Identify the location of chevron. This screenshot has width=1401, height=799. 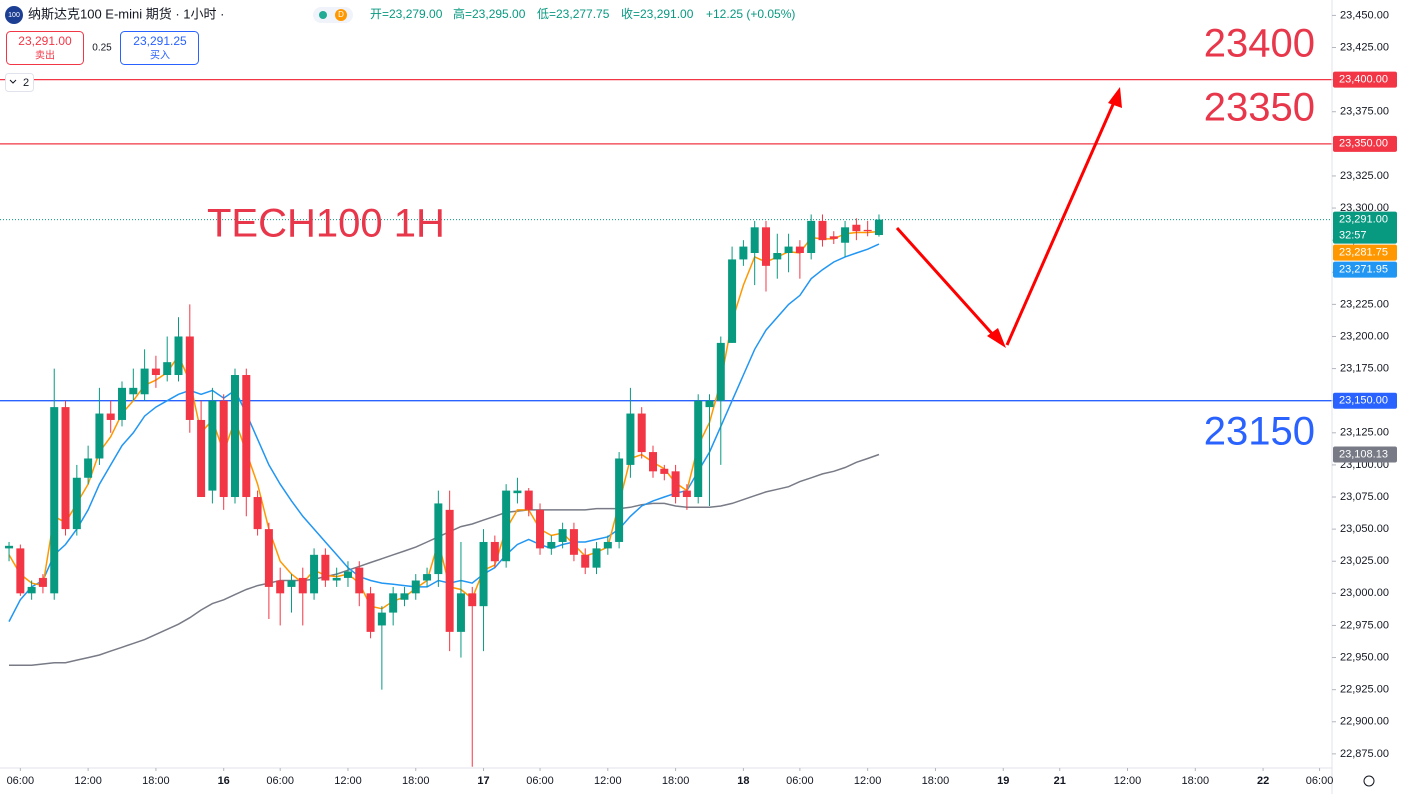
(13, 81).